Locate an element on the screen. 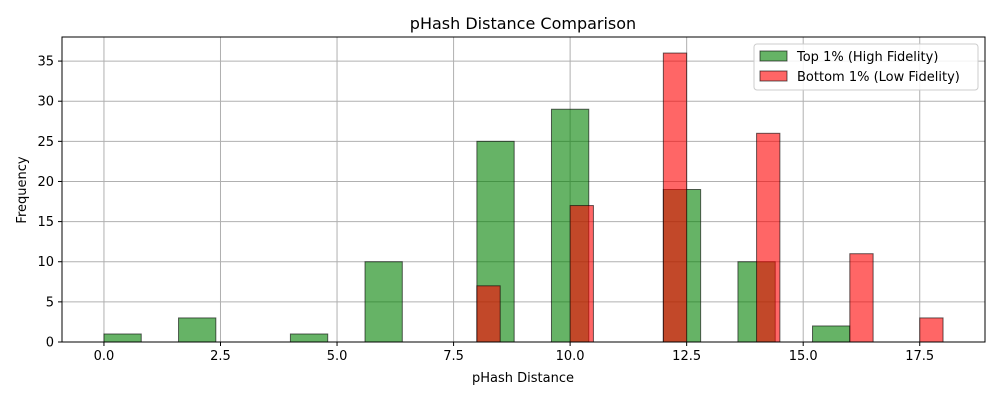  y-tick-label: 0 is located at coordinates (50, 343).